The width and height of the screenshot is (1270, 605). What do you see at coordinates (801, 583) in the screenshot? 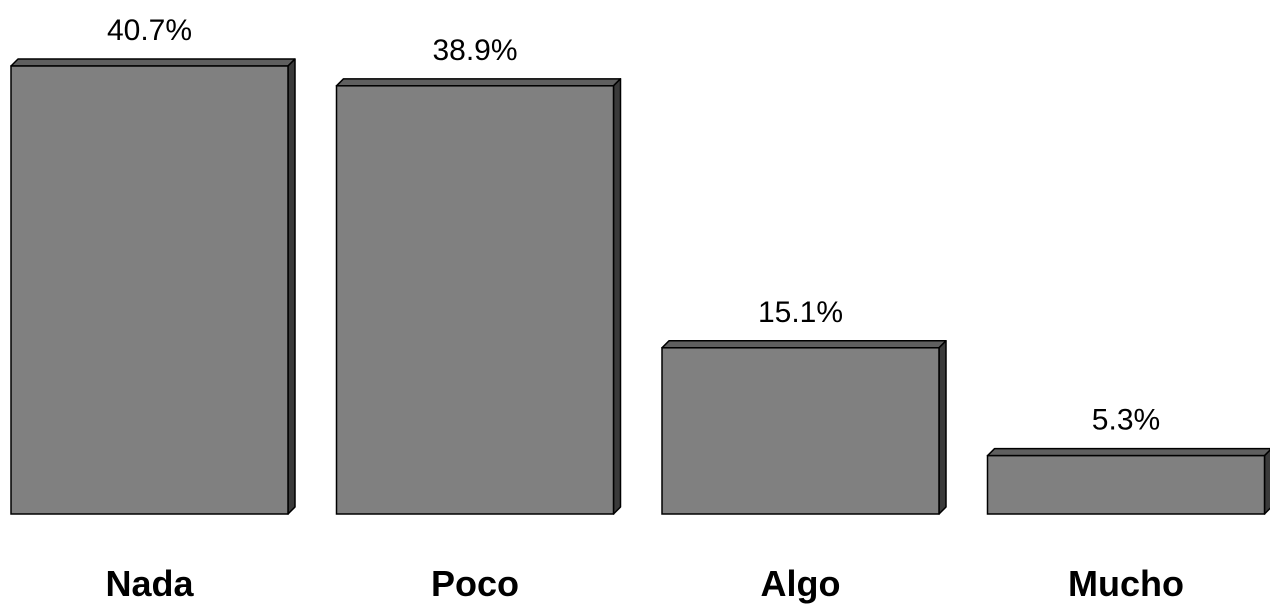
I see `category-label-algo: Algo` at bounding box center [801, 583].